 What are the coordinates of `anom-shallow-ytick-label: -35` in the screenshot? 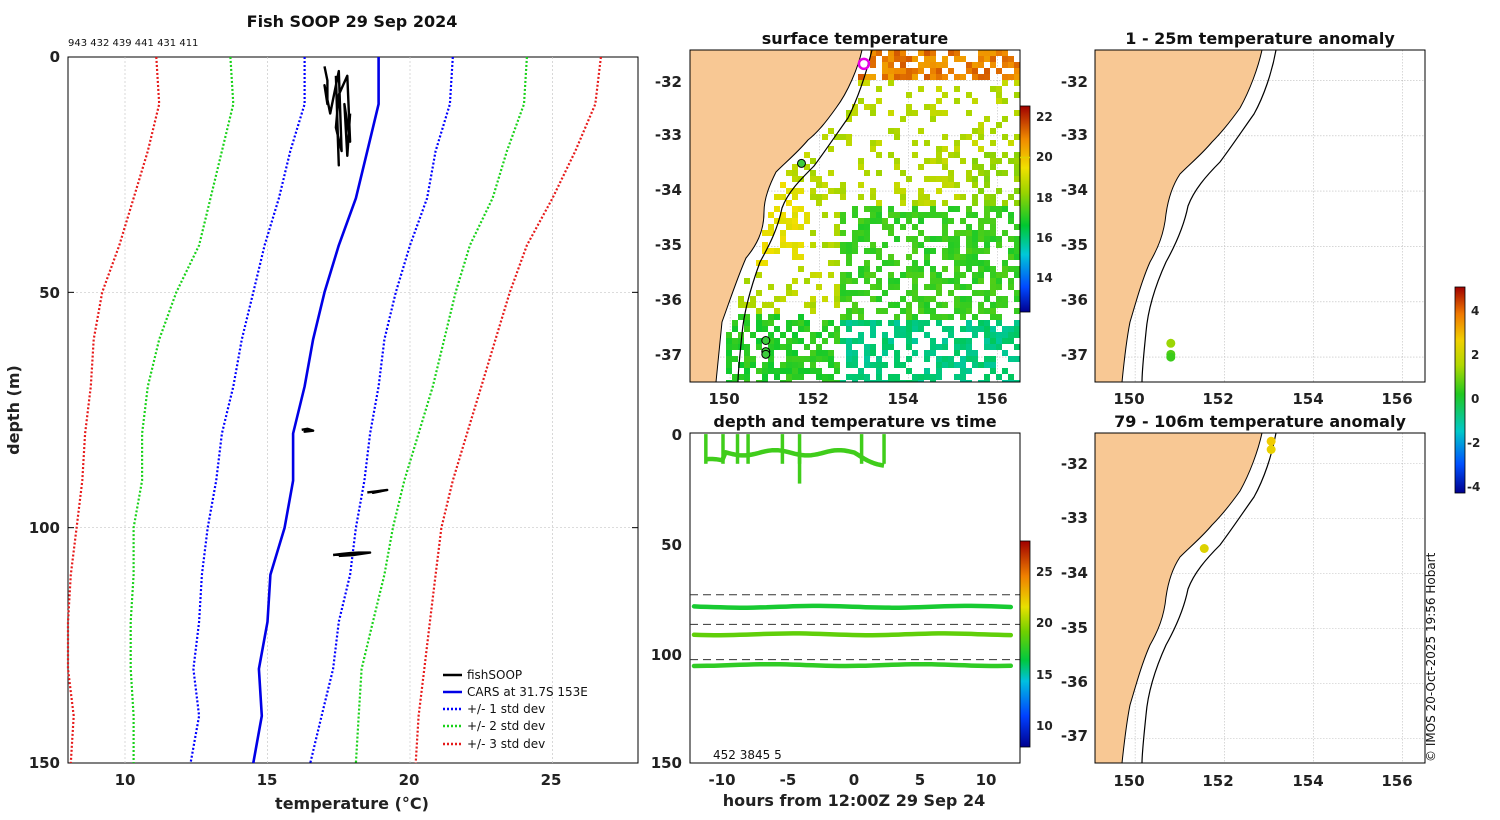 It's located at (1074, 245).